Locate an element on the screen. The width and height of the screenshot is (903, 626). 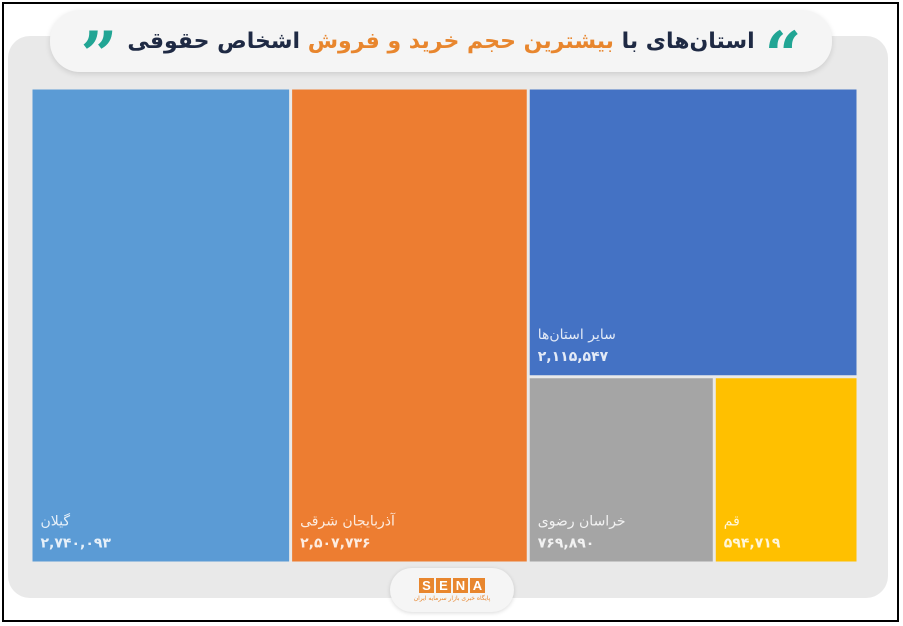
close-quote-icon: ” is located at coordinates (99, 43).